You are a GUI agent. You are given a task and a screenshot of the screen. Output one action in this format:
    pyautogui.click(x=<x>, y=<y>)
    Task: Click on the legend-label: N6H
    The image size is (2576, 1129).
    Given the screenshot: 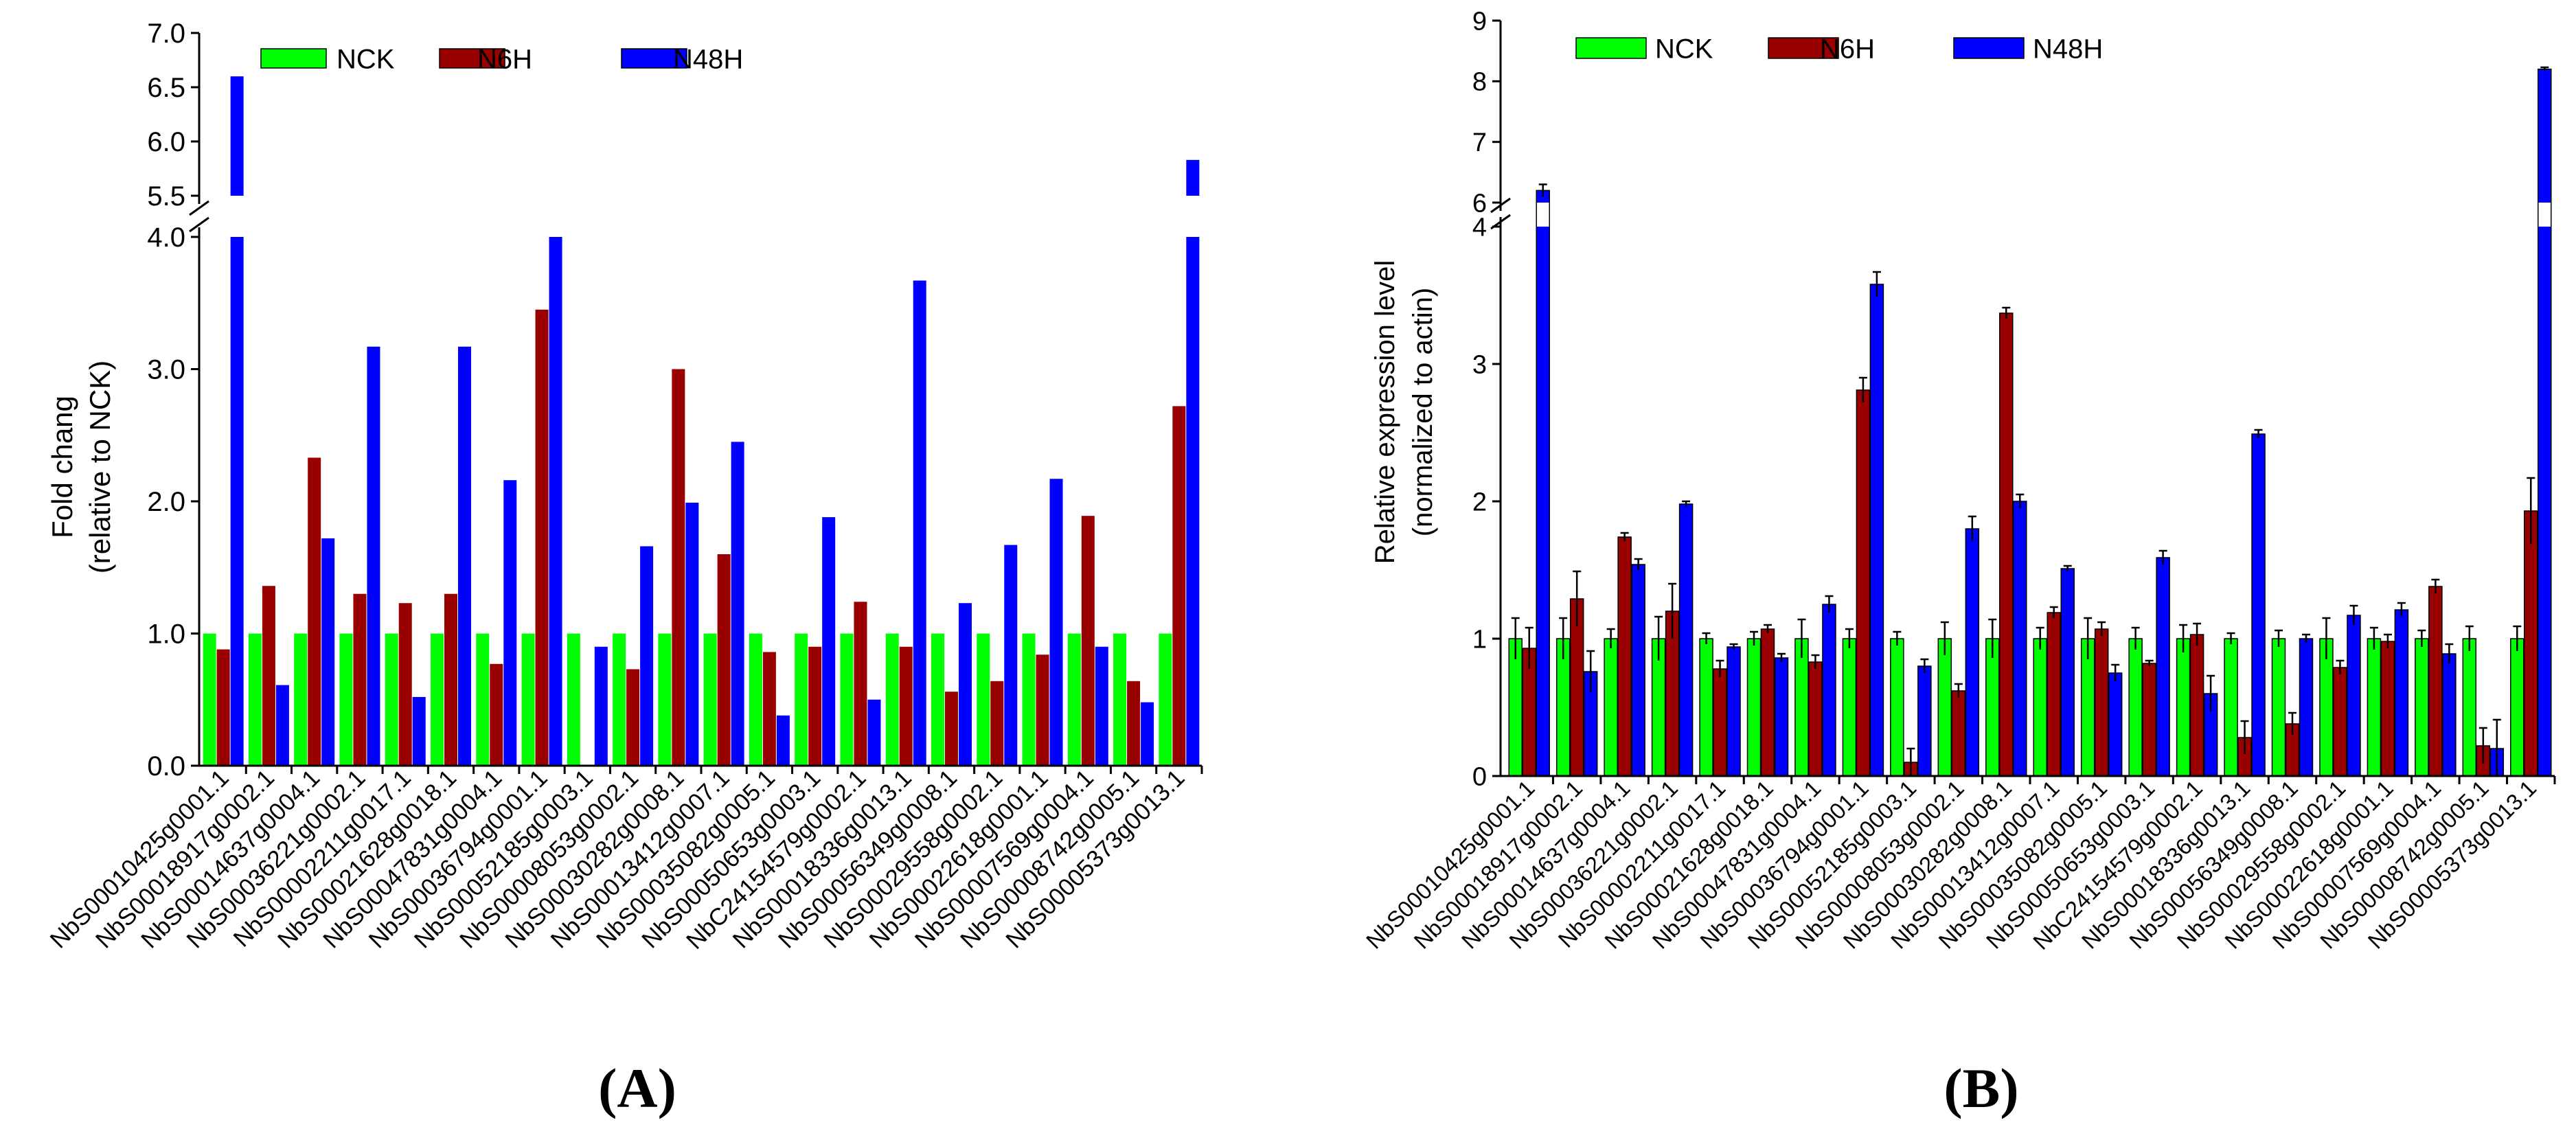 What is the action you would take?
    pyautogui.click(x=504, y=59)
    